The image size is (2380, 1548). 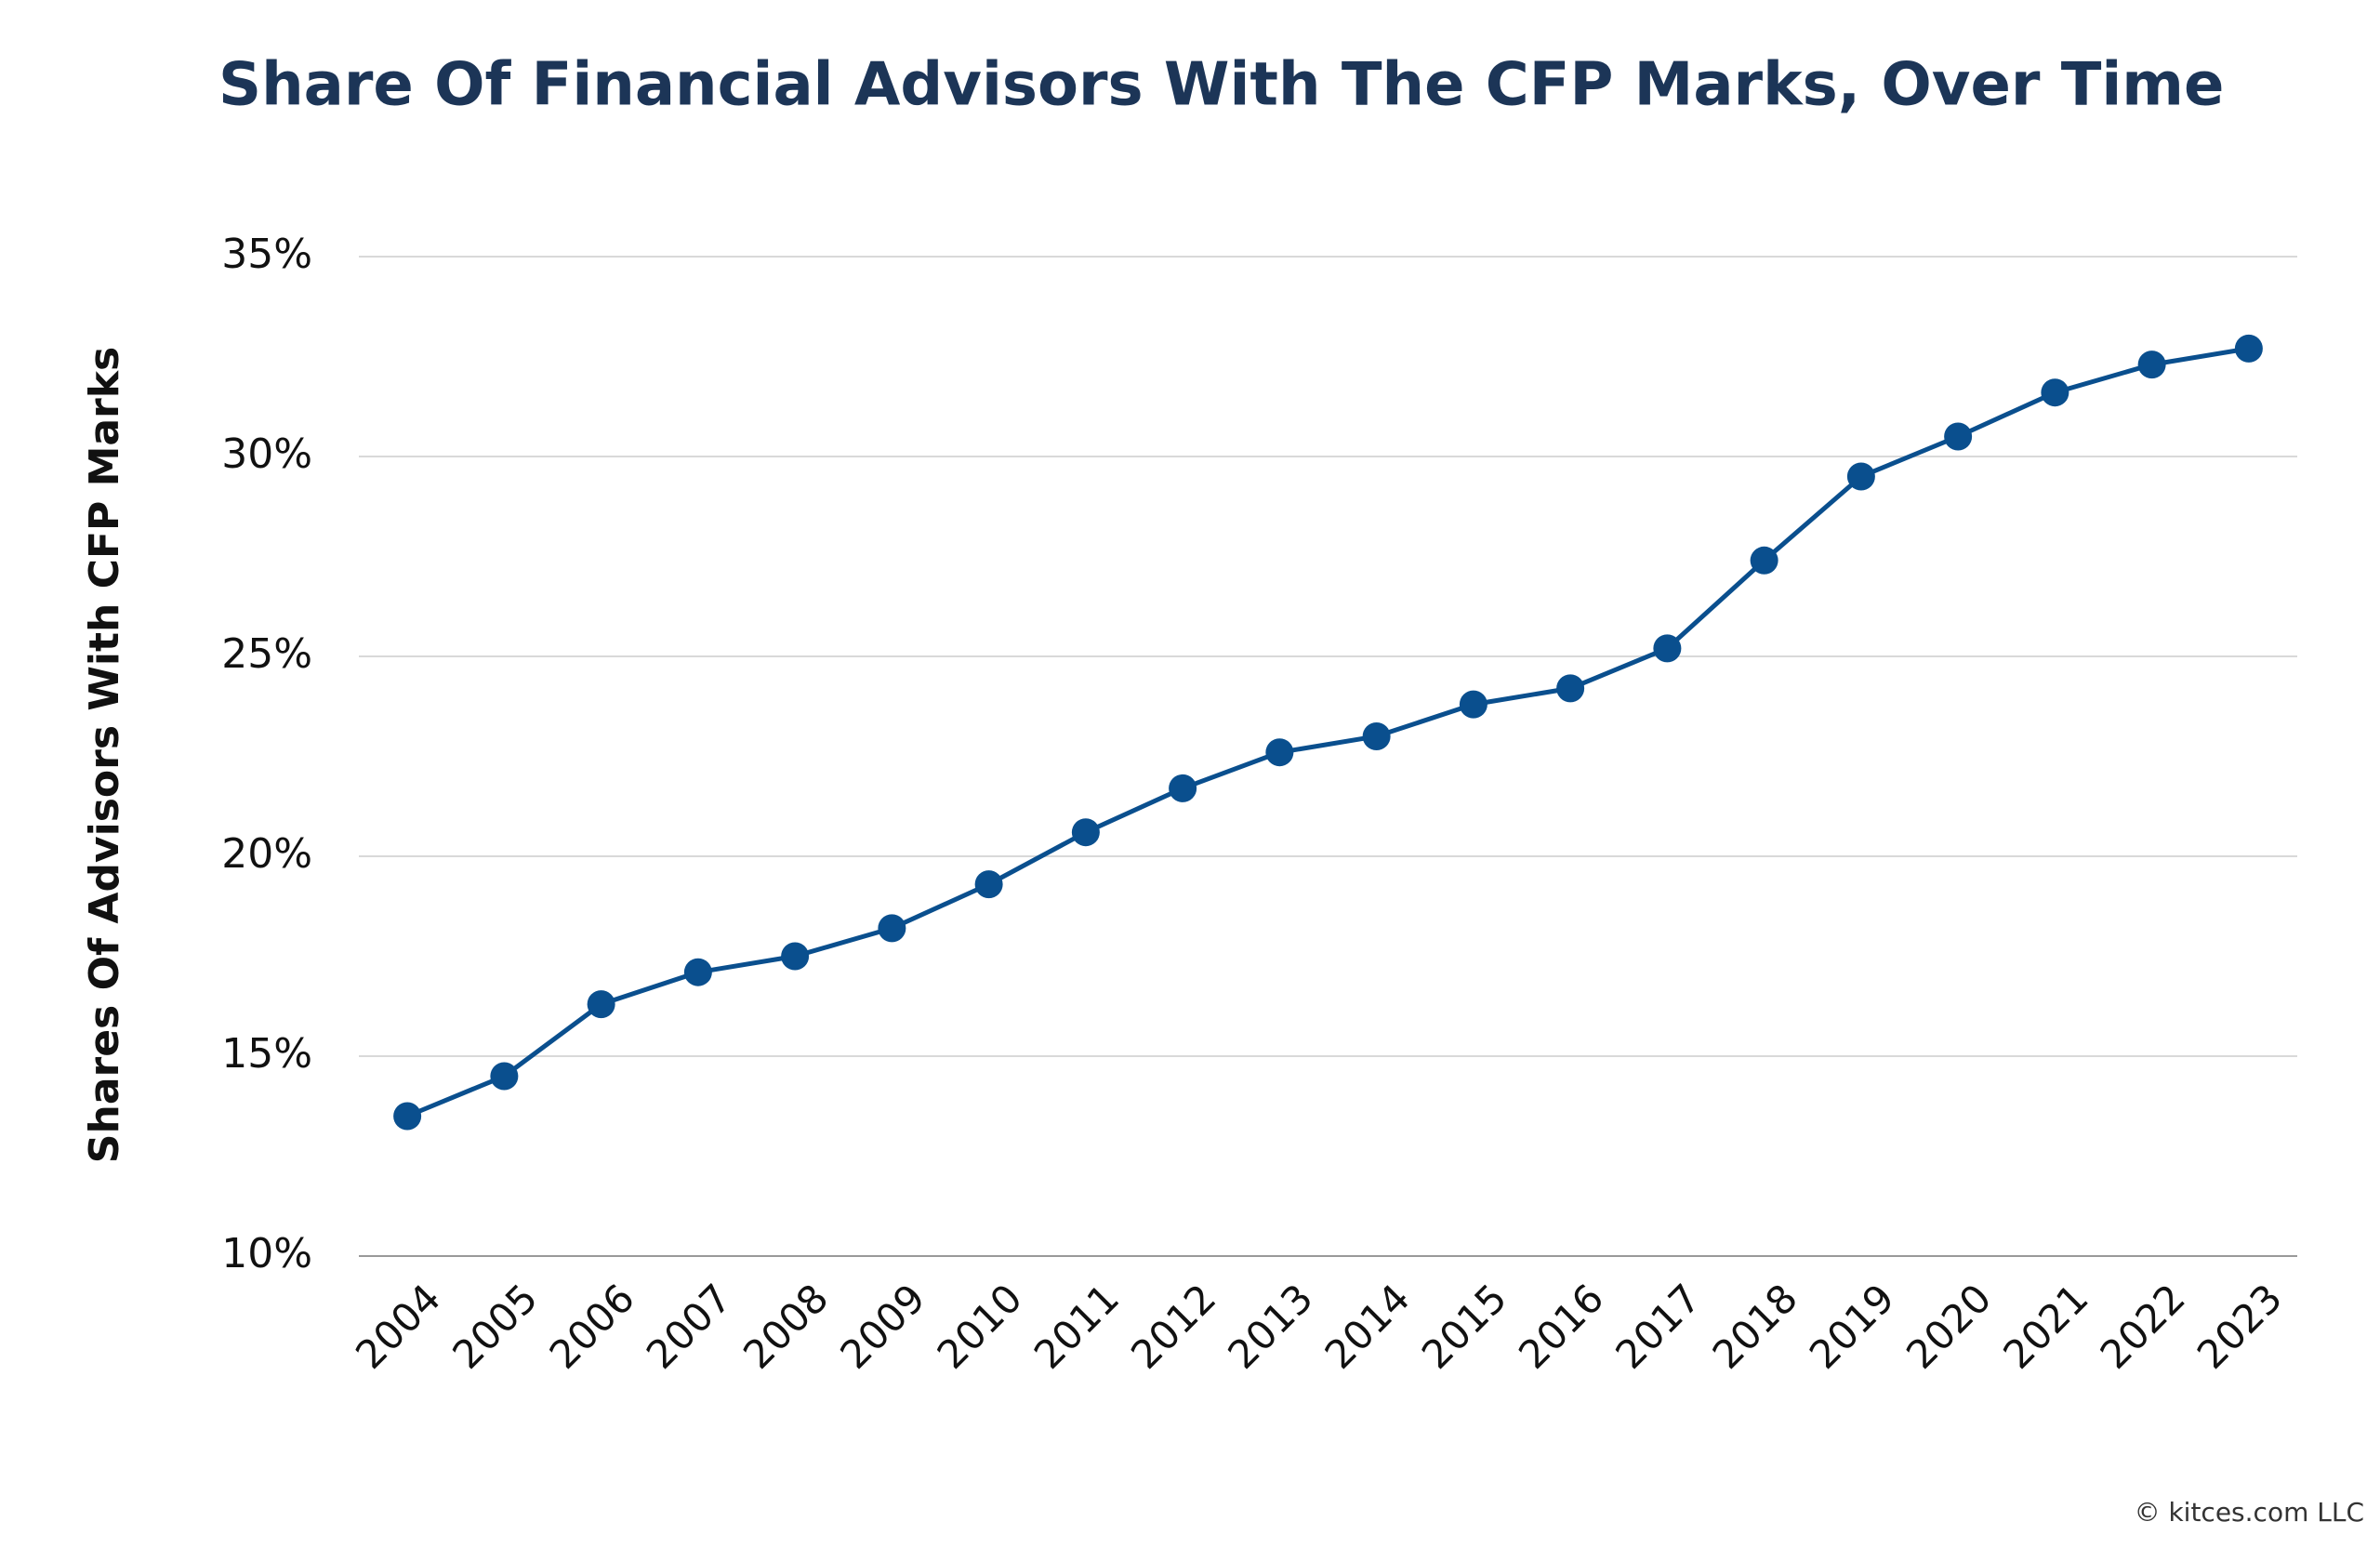 What do you see at coordinates (1076, 1327) in the screenshot?
I see `x-tick-label: 2011` at bounding box center [1076, 1327].